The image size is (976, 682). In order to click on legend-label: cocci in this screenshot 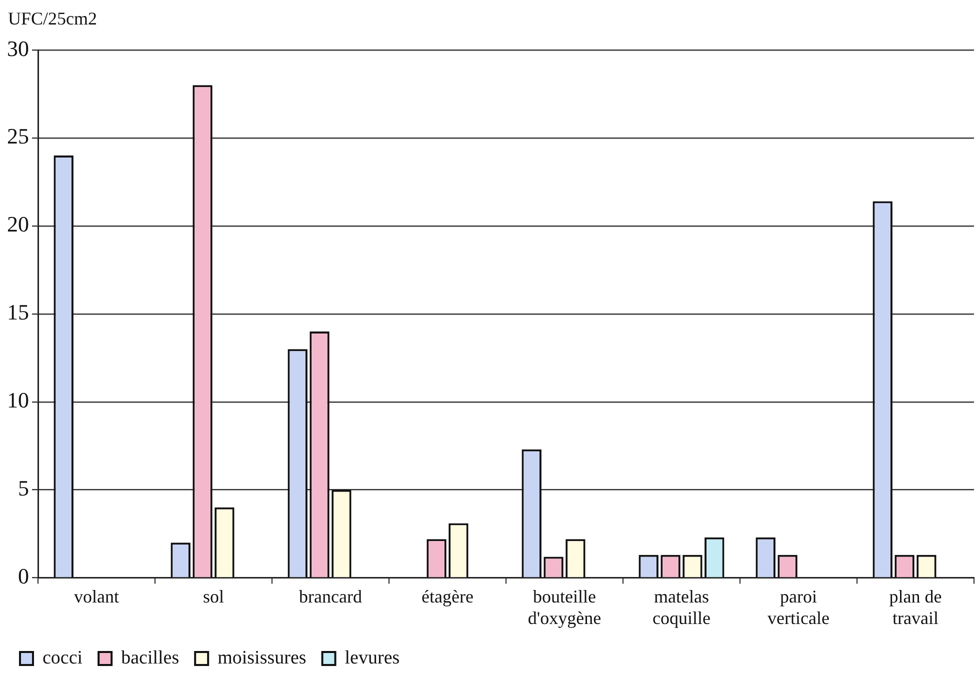, I will do `click(62, 657)`.